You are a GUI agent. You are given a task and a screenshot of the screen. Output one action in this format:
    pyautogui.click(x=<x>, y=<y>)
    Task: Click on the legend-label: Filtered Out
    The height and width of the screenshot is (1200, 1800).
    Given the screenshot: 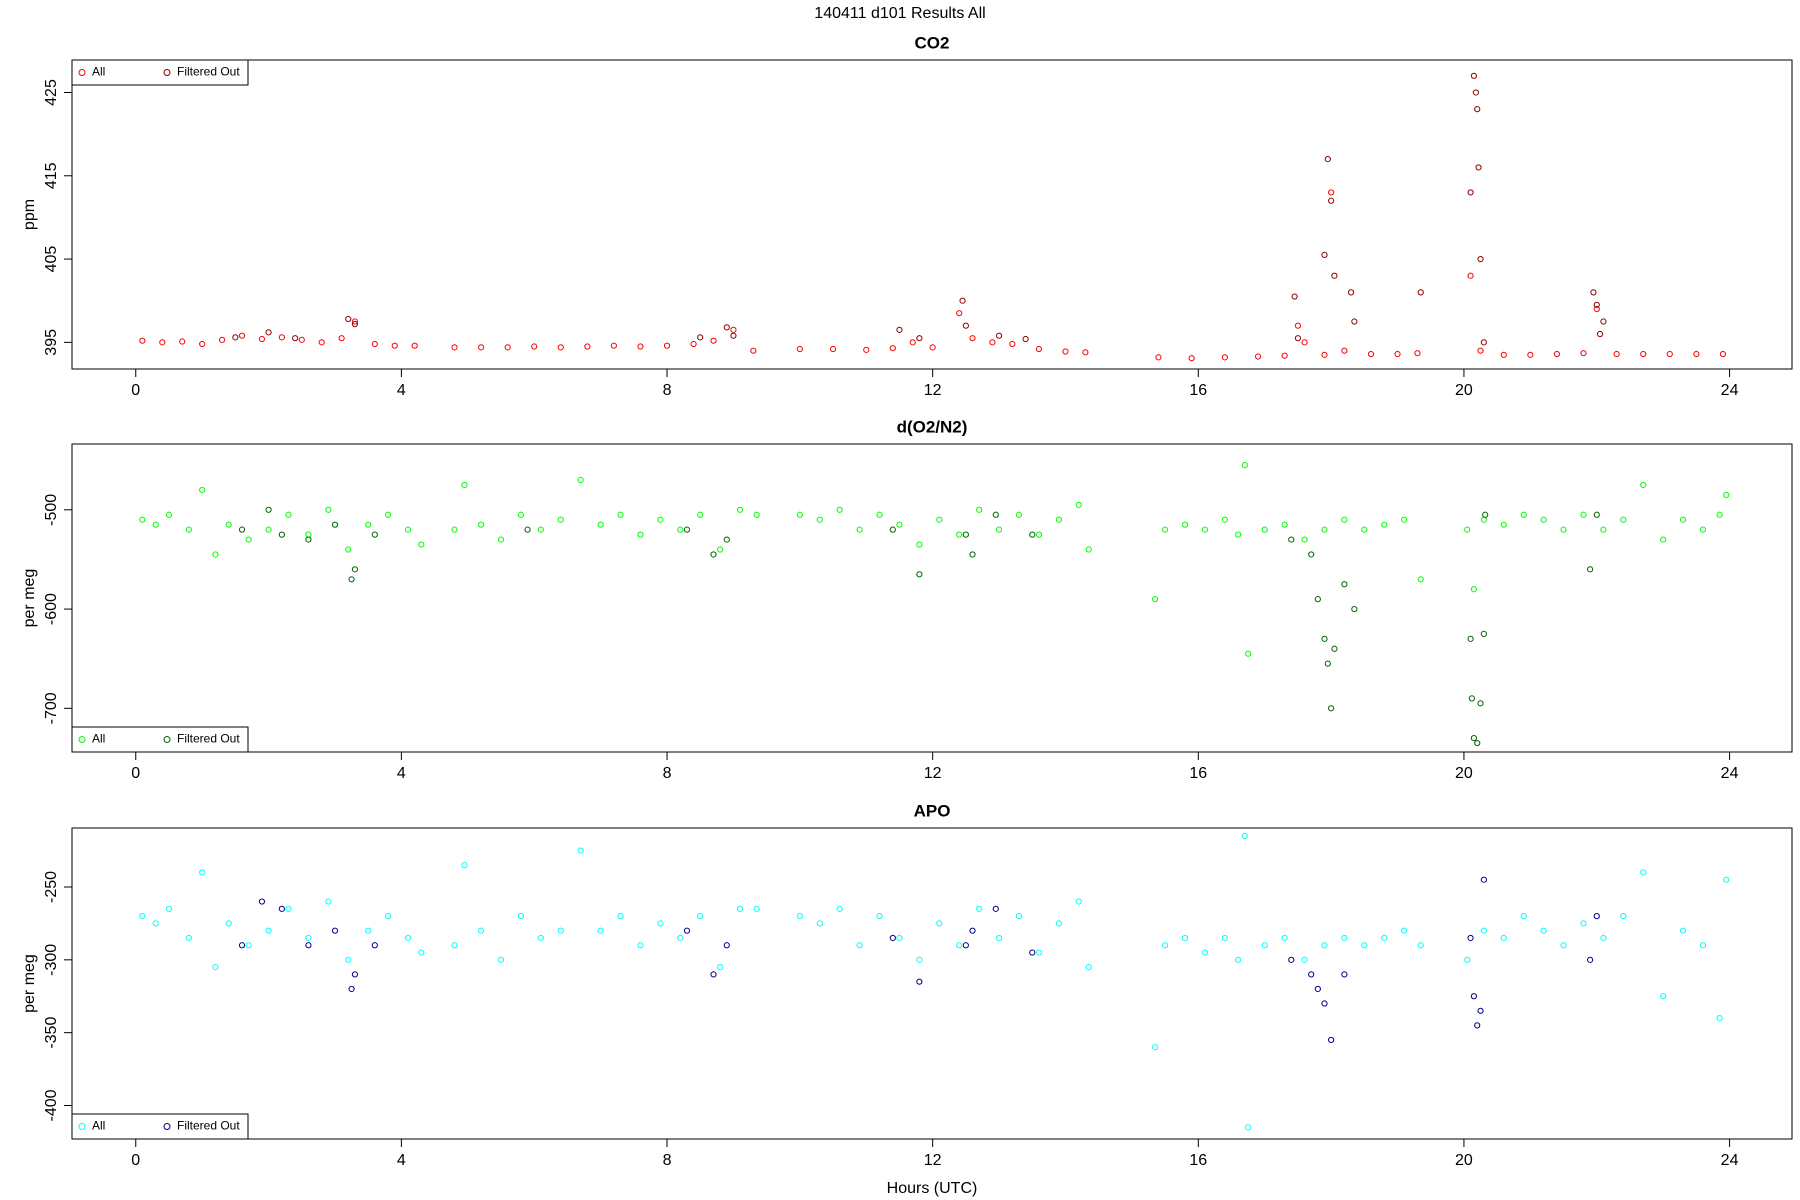 What is the action you would take?
    pyautogui.click(x=208, y=72)
    